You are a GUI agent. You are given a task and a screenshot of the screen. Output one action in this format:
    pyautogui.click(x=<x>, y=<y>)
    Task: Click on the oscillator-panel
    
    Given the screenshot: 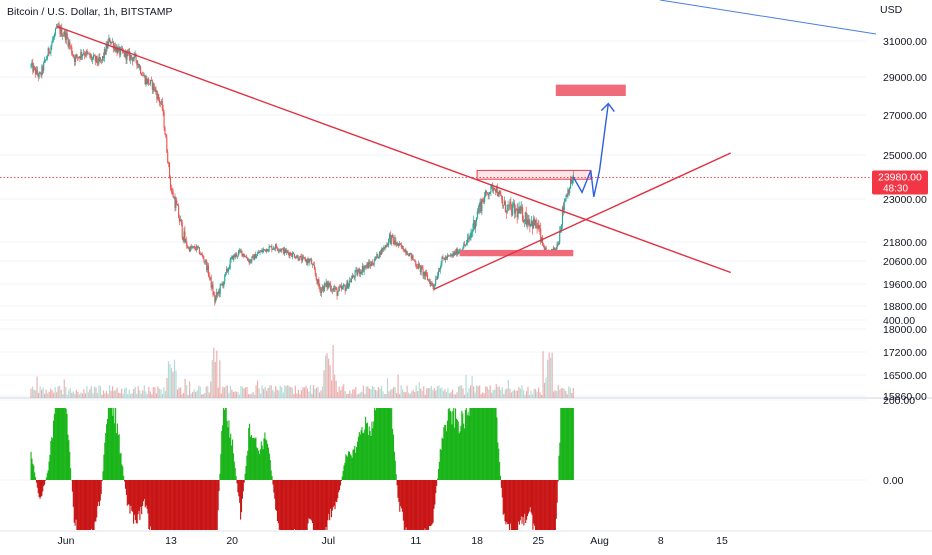 What is the action you would take?
    pyautogui.click(x=302, y=469)
    